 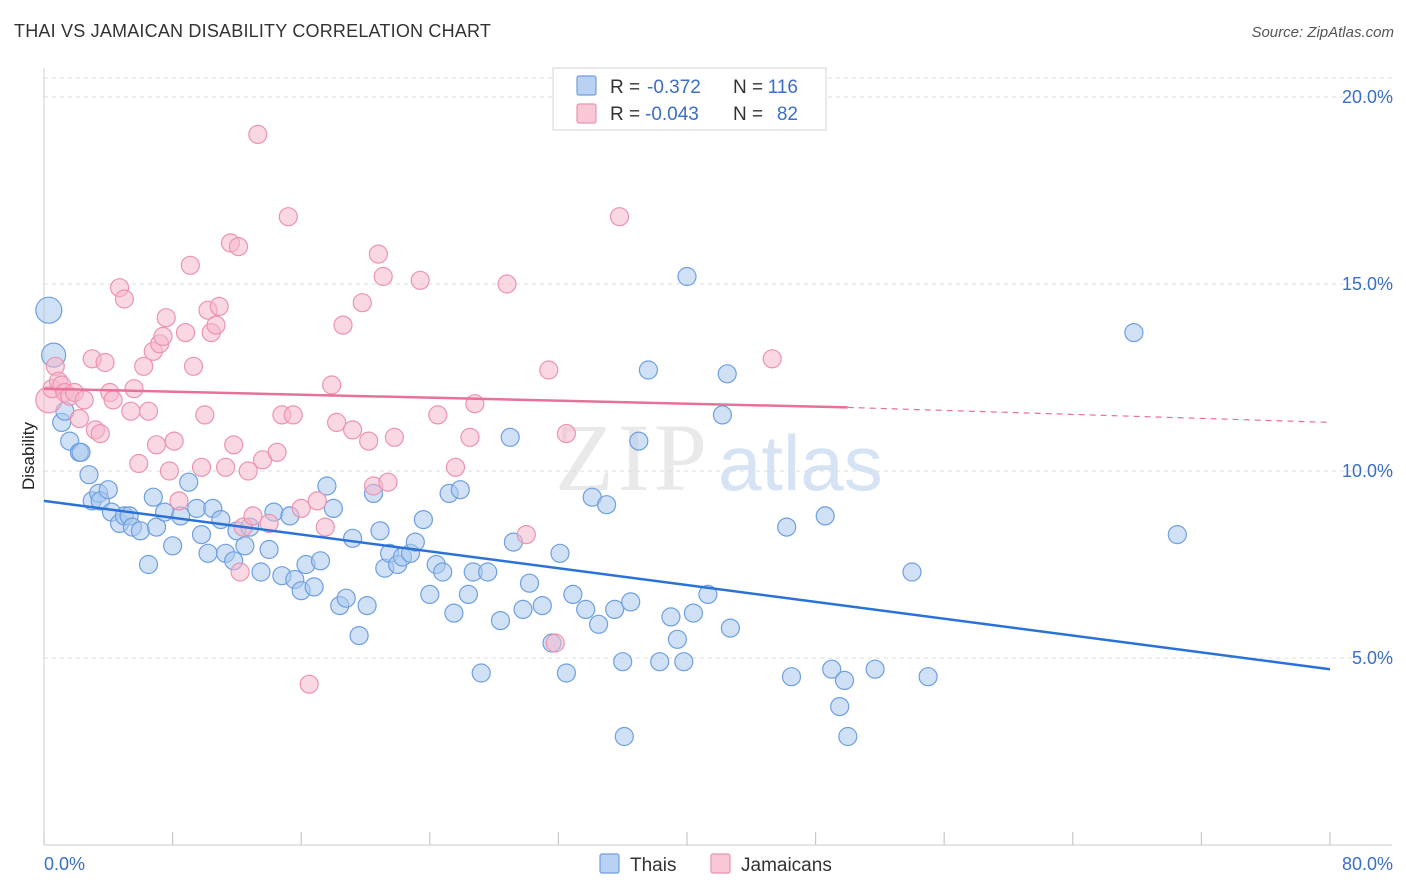 What do you see at coordinates (720, 863) in the screenshot?
I see `bottom-legend-swatch-jamaicans` at bounding box center [720, 863].